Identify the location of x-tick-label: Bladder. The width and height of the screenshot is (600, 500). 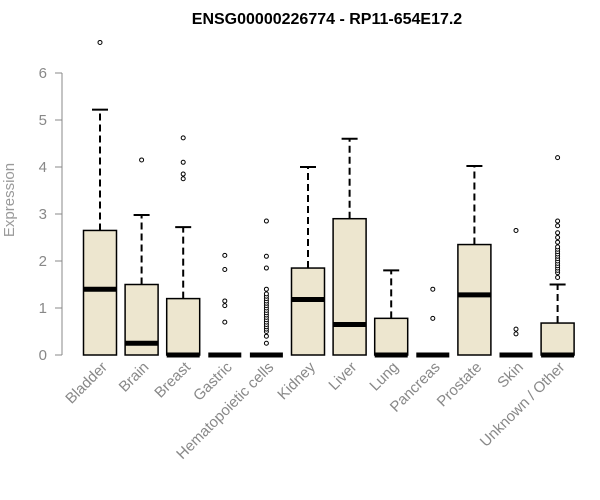
(86, 383).